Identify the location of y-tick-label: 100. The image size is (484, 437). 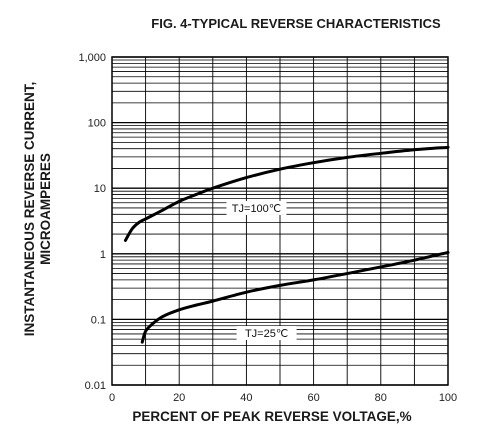
(97, 124).